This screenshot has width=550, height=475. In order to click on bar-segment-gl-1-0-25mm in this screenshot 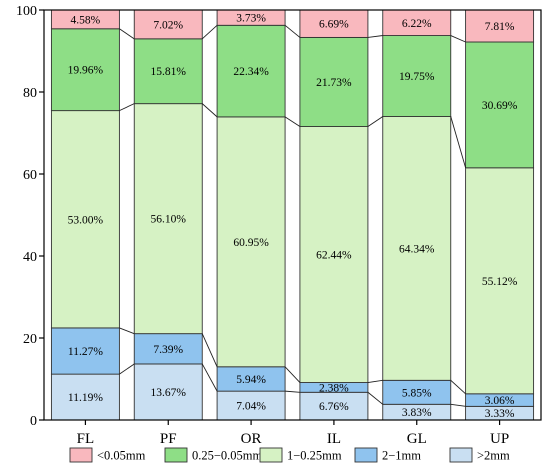, I will do `click(417, 248)`.